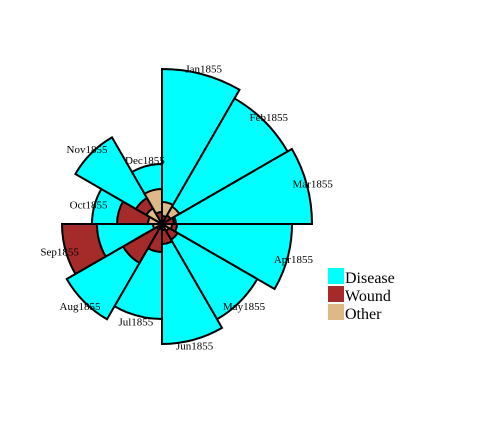 The width and height of the screenshot is (487, 436). I want to click on month-label-mar1855: Mar1855, so click(313, 185).